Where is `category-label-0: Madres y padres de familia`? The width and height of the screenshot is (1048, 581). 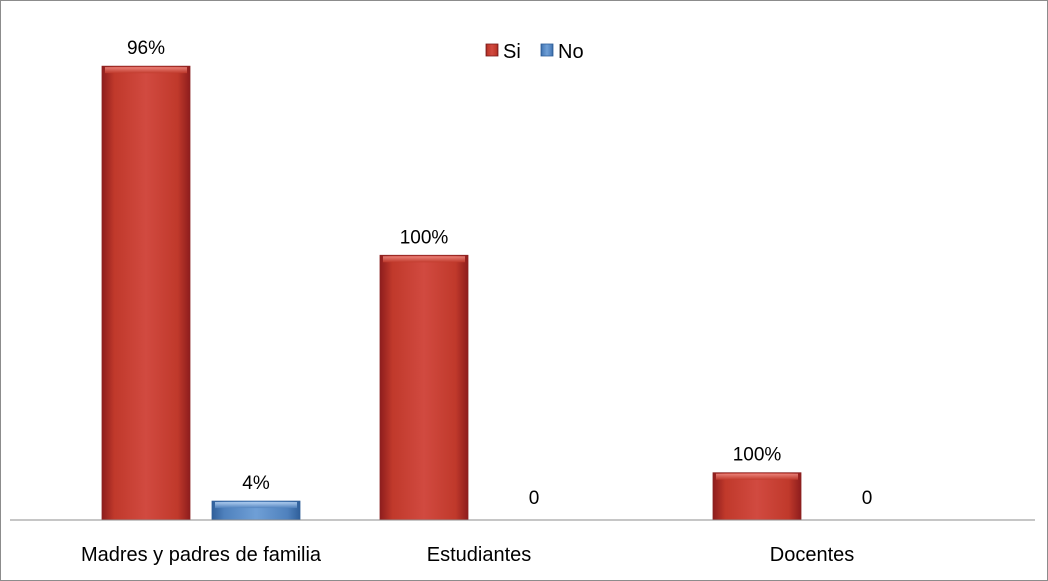 category-label-0: Madres y padres de familia is located at coordinates (201, 555).